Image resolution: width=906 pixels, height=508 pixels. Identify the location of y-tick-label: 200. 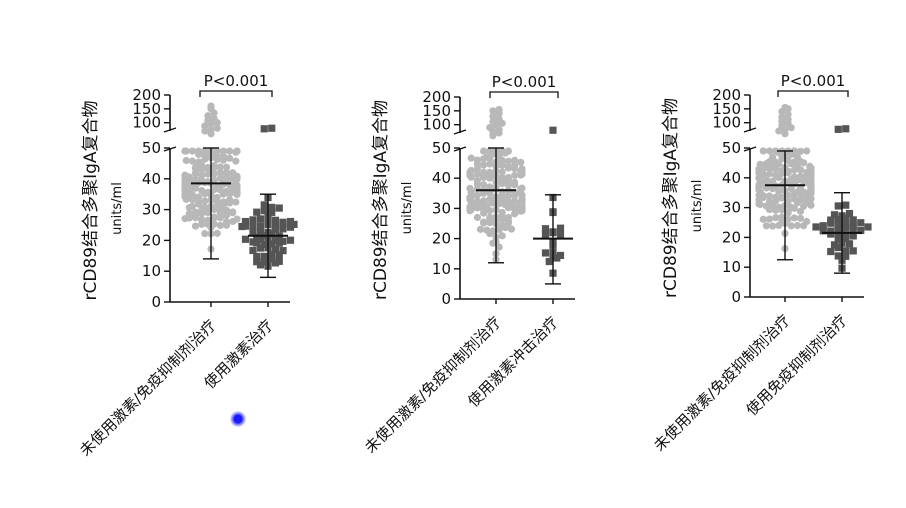
(146, 95).